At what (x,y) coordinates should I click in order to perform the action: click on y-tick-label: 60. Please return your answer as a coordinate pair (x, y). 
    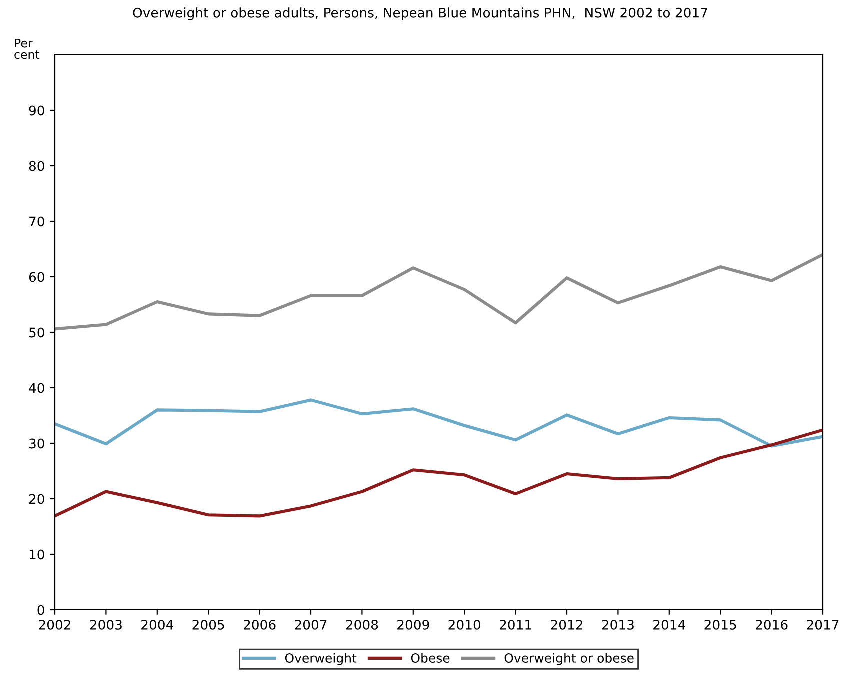
    Looking at the image, I should click on (36, 277).